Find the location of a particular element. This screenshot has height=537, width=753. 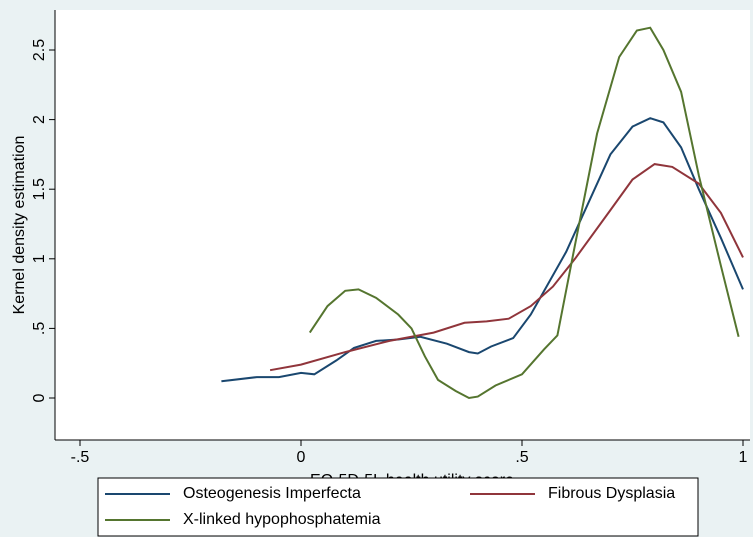

y-tick-label: 0 is located at coordinates (39, 397).